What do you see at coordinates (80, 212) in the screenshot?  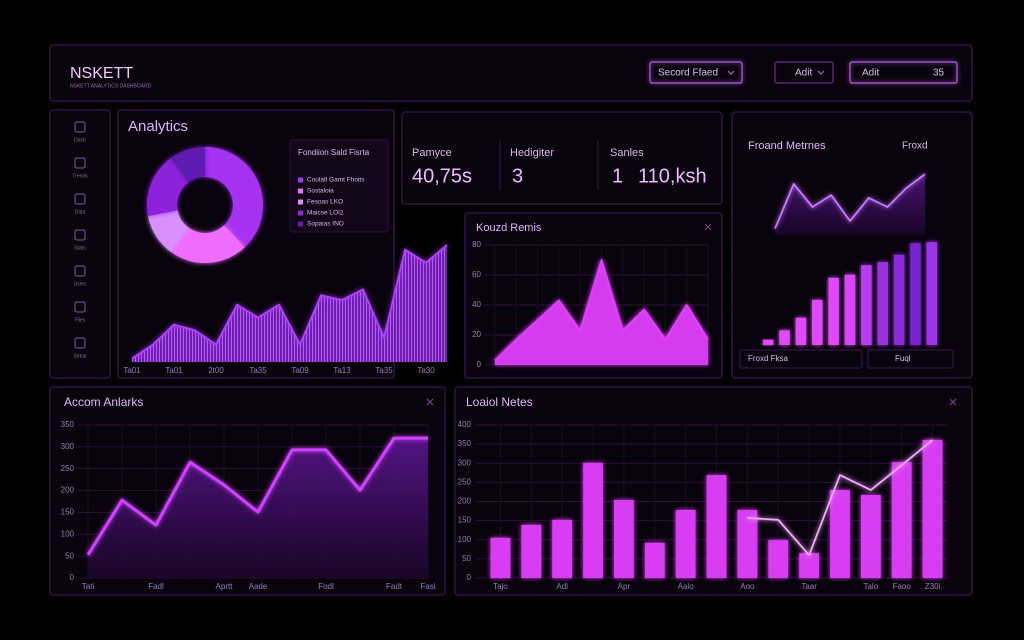 I see `nav-label: Data` at bounding box center [80, 212].